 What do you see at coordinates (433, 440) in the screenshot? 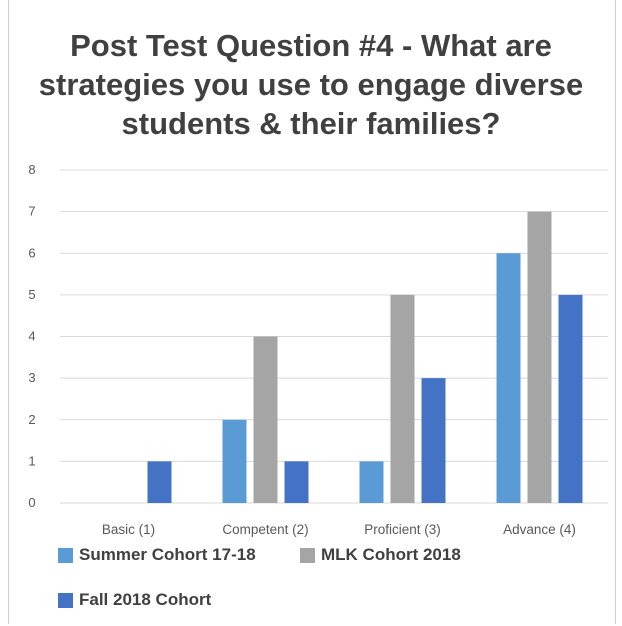
I see `bar-series2-cat2` at bounding box center [433, 440].